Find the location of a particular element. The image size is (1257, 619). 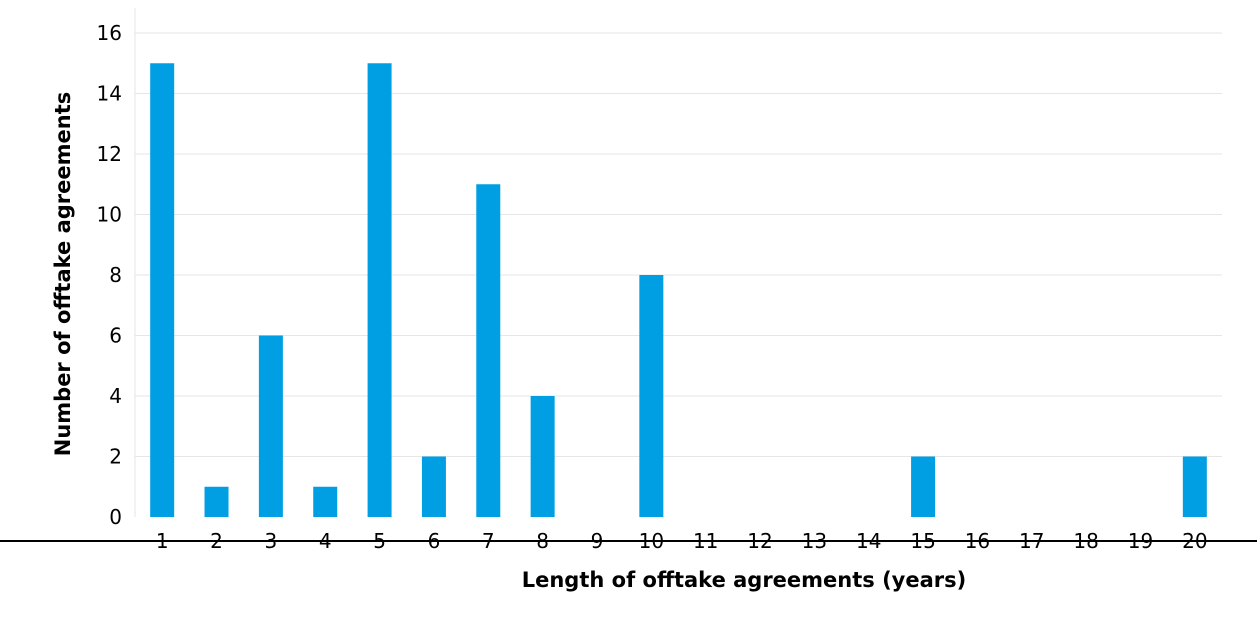

y-axis-title: Number of offtake agreements is located at coordinates (63, 274).